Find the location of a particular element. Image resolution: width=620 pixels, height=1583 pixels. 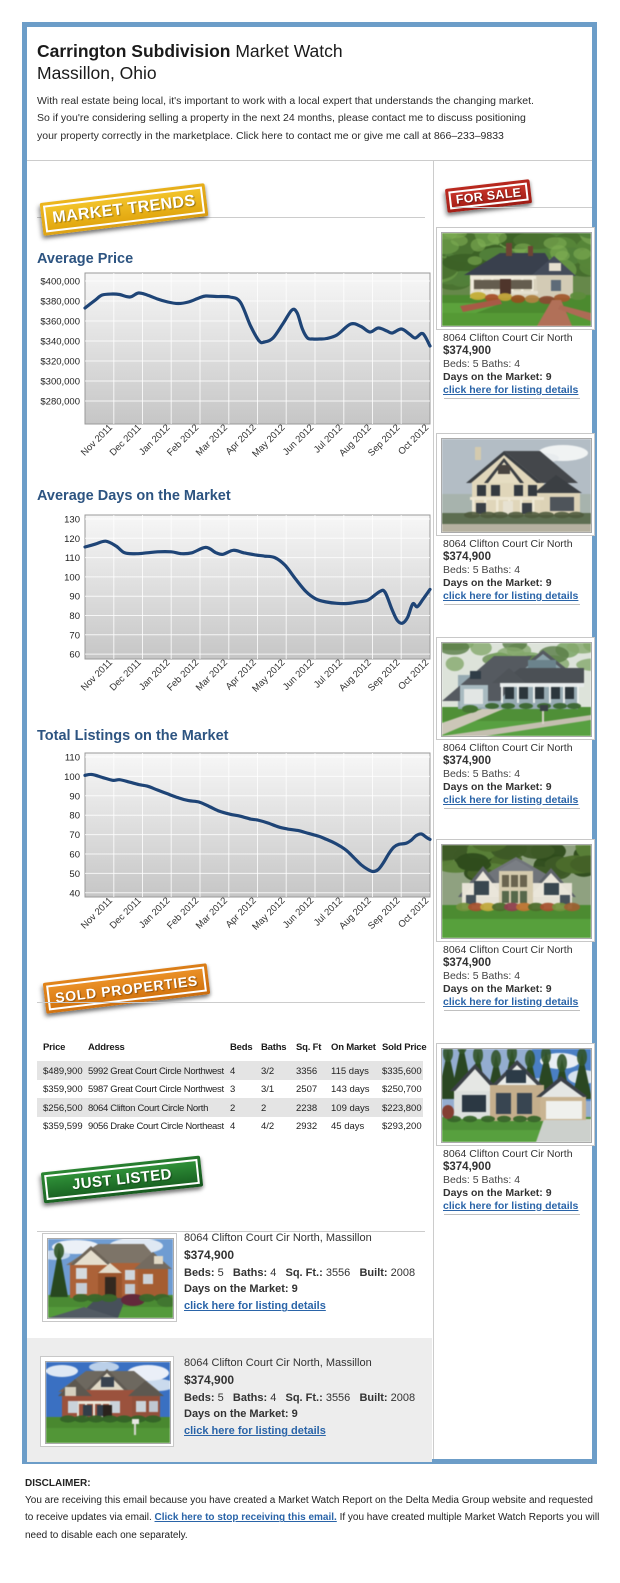

svg-text: 50 is located at coordinates (74, 874).